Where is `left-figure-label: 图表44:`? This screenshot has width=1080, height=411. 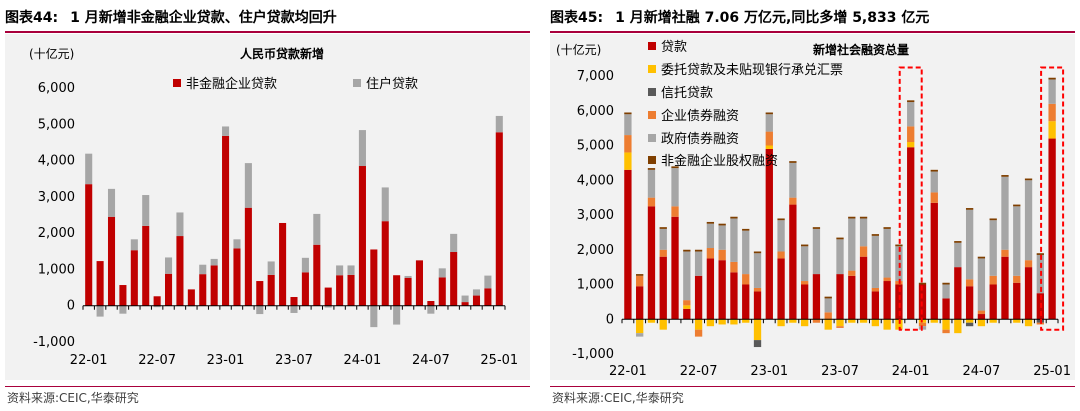
left-figure-label: 图表44: is located at coordinates (32, 18).